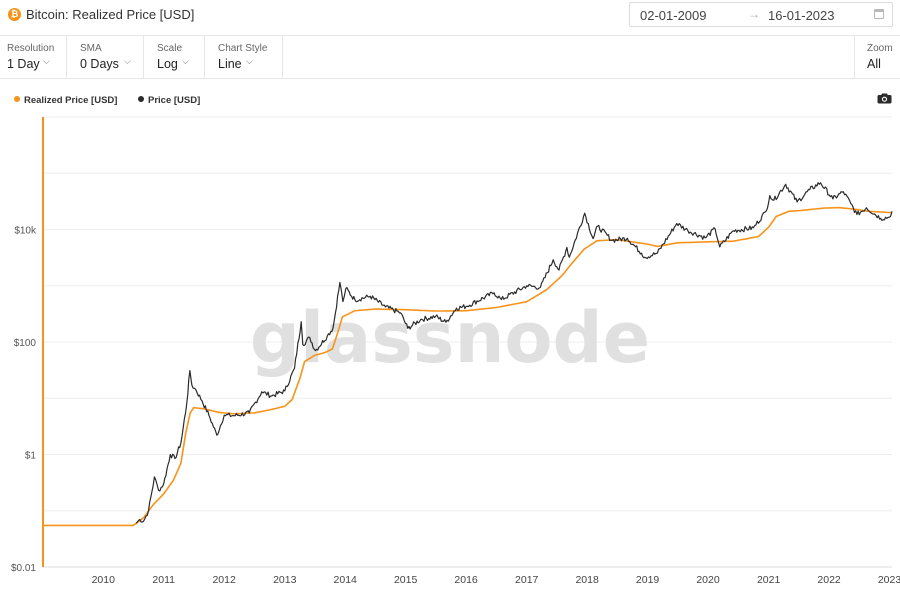  Describe the element at coordinates (31, 48) in the screenshot. I see `resolution-label: Resolution` at that location.